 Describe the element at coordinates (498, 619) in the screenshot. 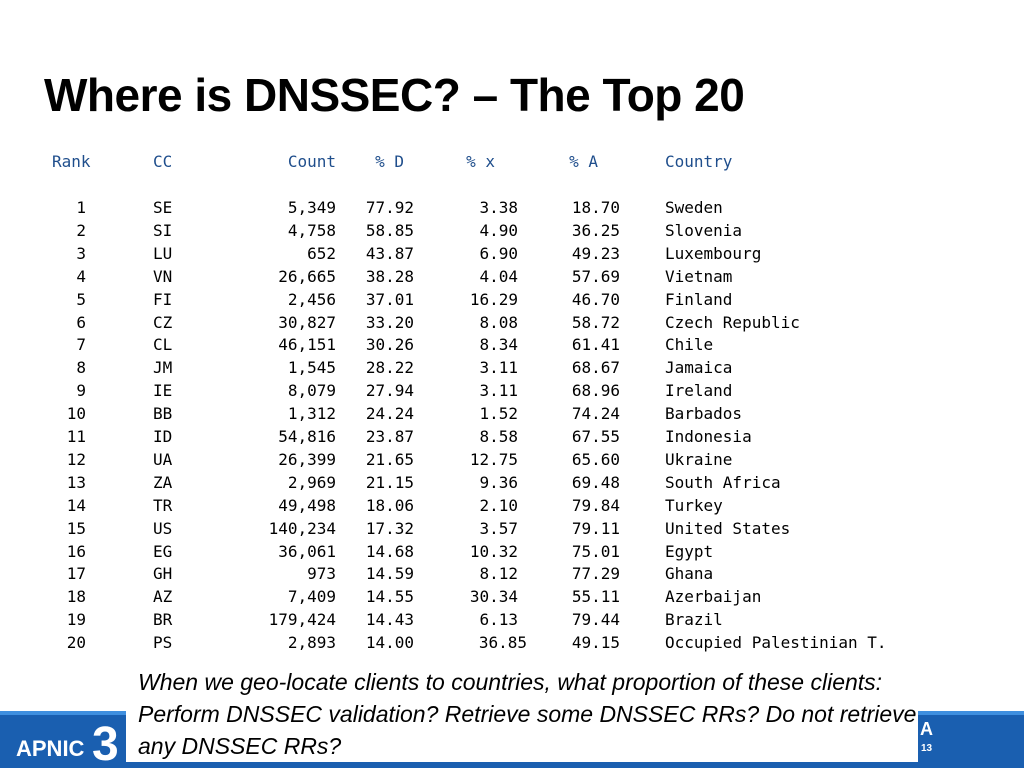

I see `cell-pct-x: 6.13` at that location.